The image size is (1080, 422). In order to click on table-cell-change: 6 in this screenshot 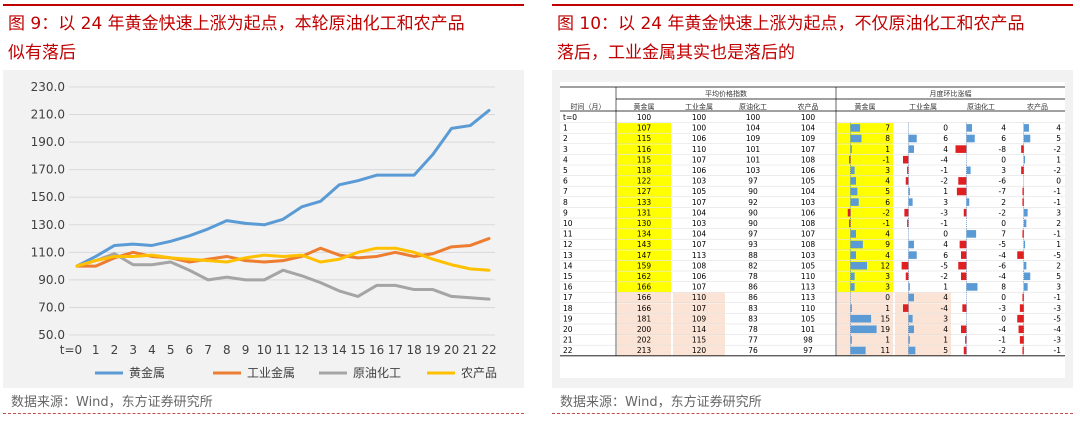, I will do `click(945, 138)`.